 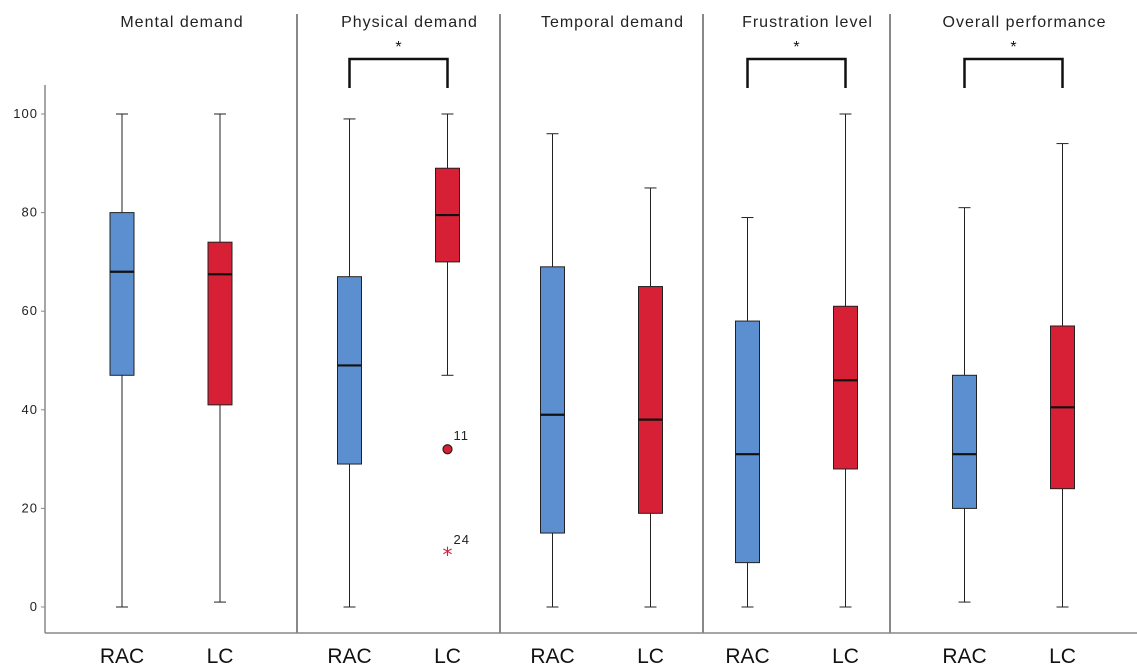 I want to click on y-tick-label: 20, so click(x=30, y=507).